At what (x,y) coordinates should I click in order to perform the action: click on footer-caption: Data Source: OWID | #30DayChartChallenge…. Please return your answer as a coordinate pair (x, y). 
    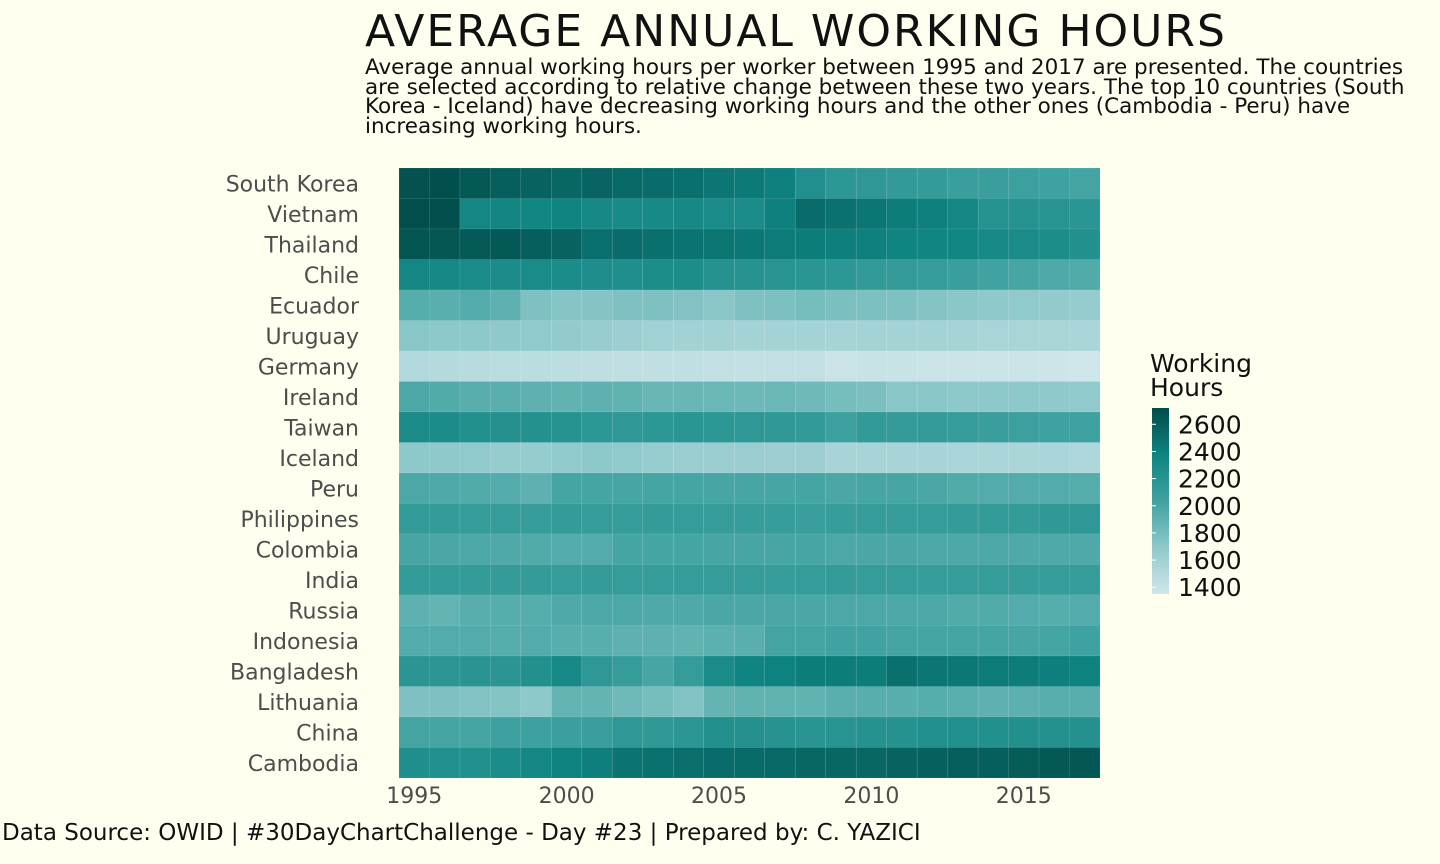
    Looking at the image, I should click on (461, 833).